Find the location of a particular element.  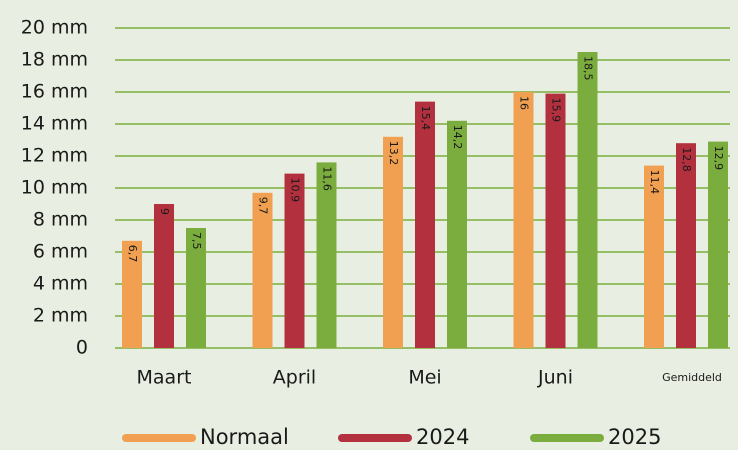

data-label: 14,2 is located at coordinates (457, 137).